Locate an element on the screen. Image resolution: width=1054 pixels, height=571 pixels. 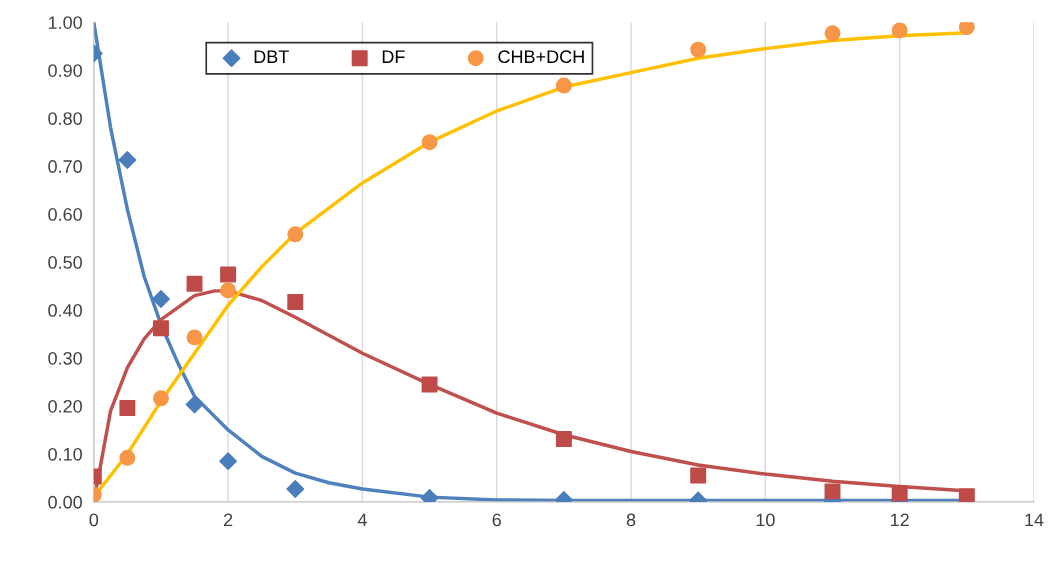
y-tick-label: 0.00 is located at coordinates (65, 502).